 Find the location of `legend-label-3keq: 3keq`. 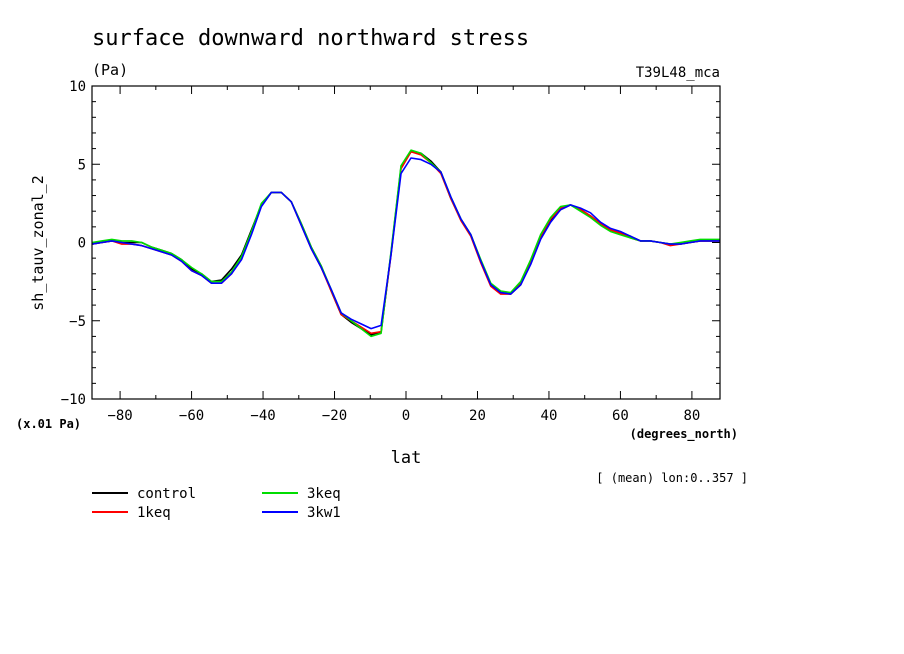

legend-label-3keq: 3keq is located at coordinates (324, 494).